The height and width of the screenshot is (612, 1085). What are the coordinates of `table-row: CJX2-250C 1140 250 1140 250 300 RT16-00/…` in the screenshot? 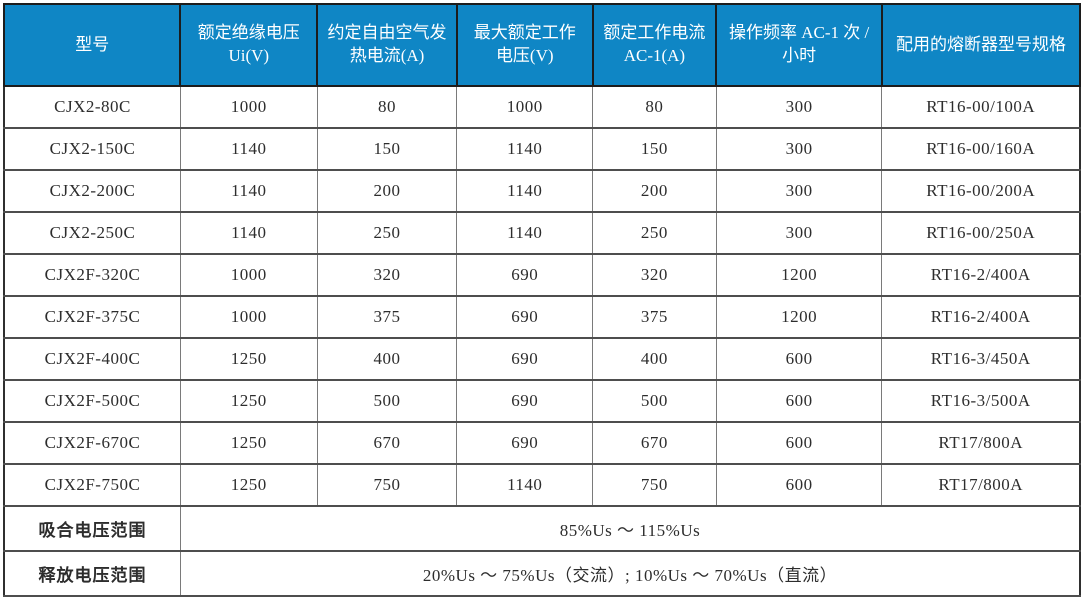 It's located at (542, 233).